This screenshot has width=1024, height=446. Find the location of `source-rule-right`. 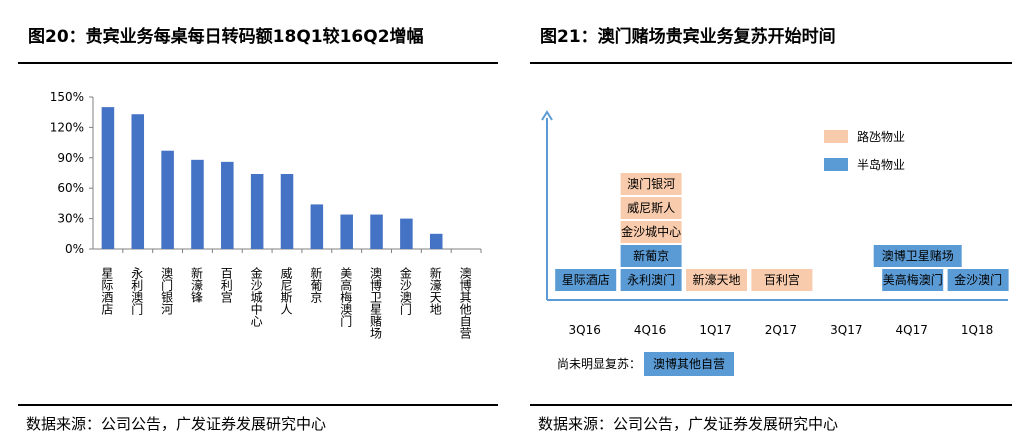

source-rule-right is located at coordinates (771, 405).